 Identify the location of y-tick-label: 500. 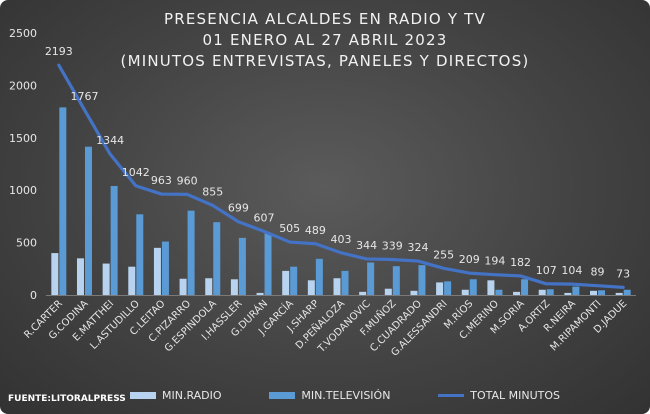
(26, 243).